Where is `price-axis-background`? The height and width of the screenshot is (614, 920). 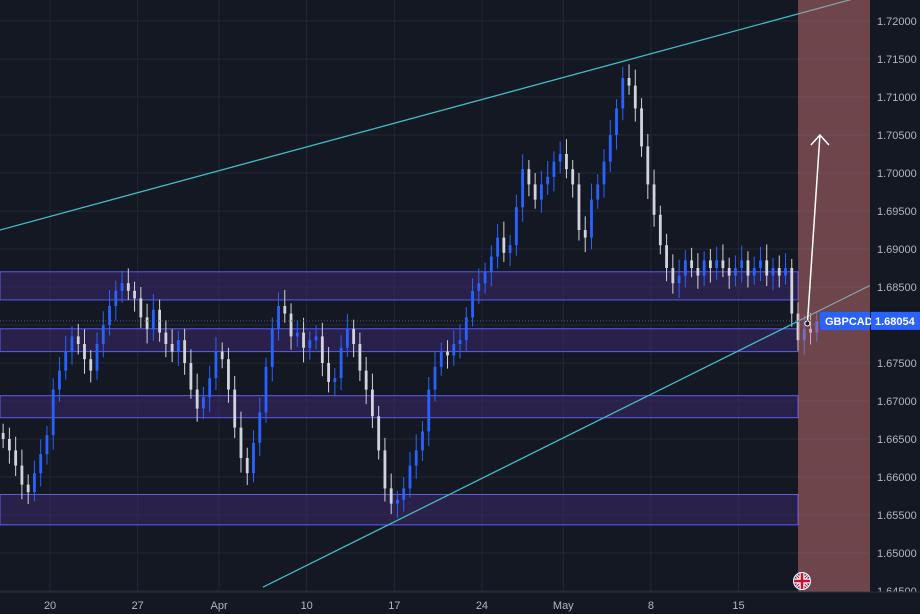
price-axis-background is located at coordinates (895, 307).